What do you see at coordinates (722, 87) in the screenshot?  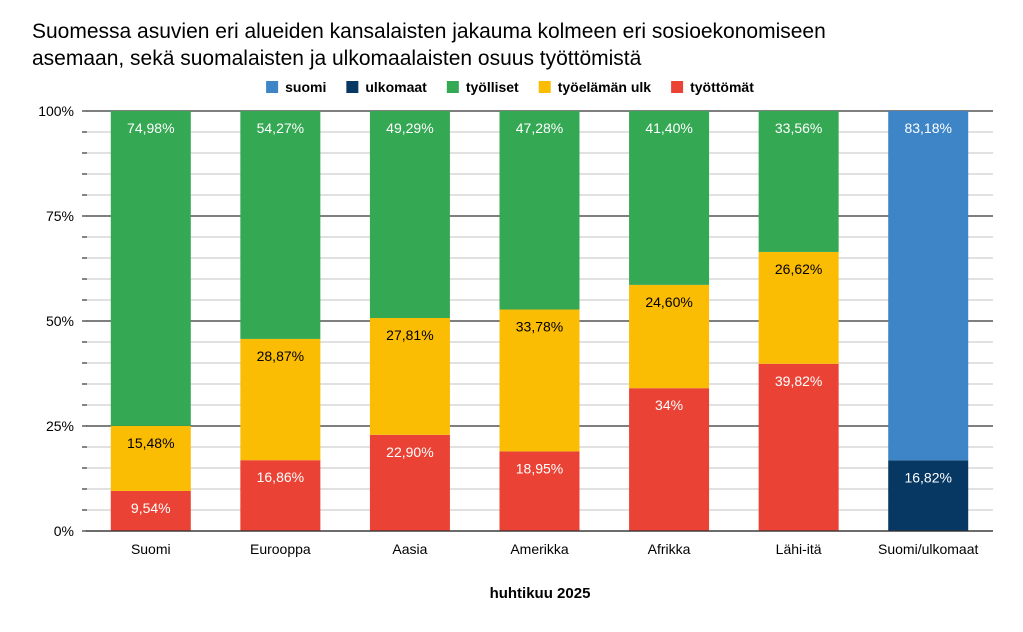 I see `legend-label: työttömät` at bounding box center [722, 87].